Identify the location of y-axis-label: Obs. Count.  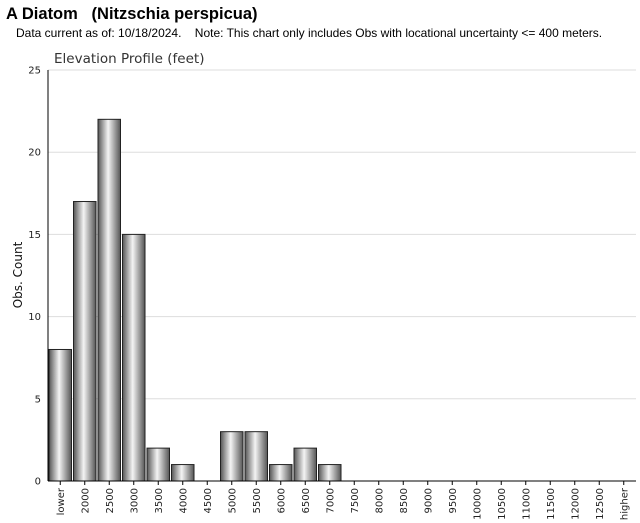
(18, 274).